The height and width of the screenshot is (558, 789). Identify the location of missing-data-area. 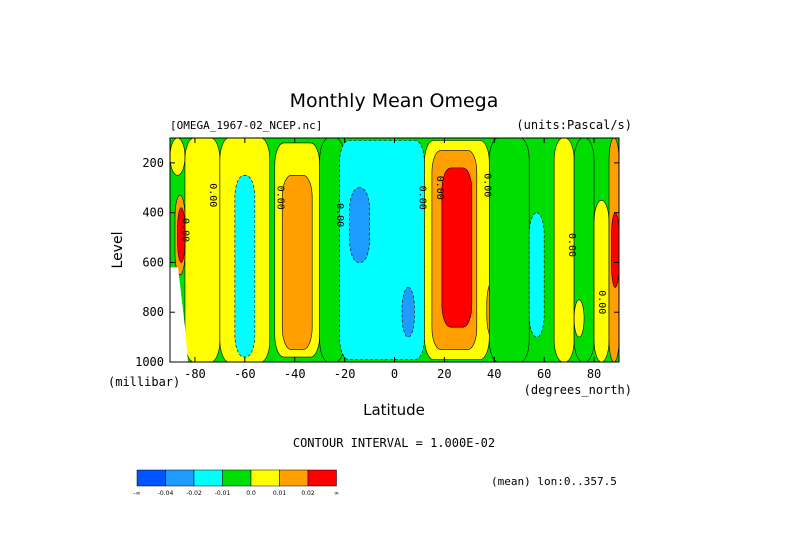
(179, 314).